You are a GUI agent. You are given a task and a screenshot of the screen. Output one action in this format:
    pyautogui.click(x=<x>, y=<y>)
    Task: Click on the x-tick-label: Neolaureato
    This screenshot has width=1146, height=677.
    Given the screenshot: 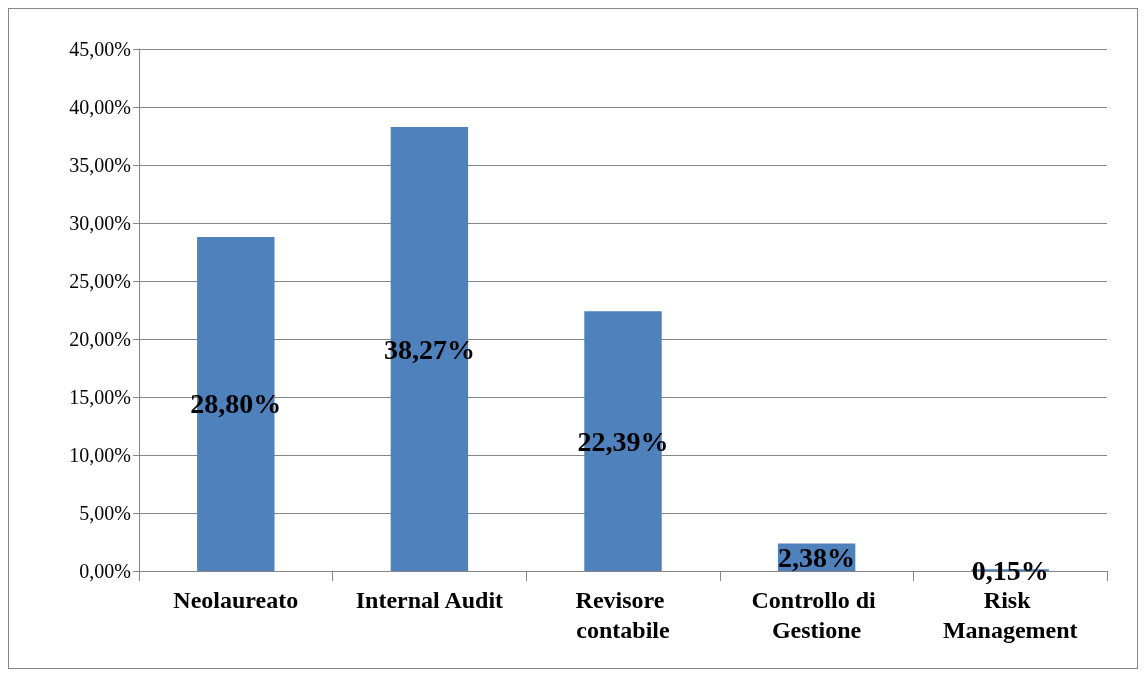 What is the action you would take?
    pyautogui.click(x=236, y=600)
    